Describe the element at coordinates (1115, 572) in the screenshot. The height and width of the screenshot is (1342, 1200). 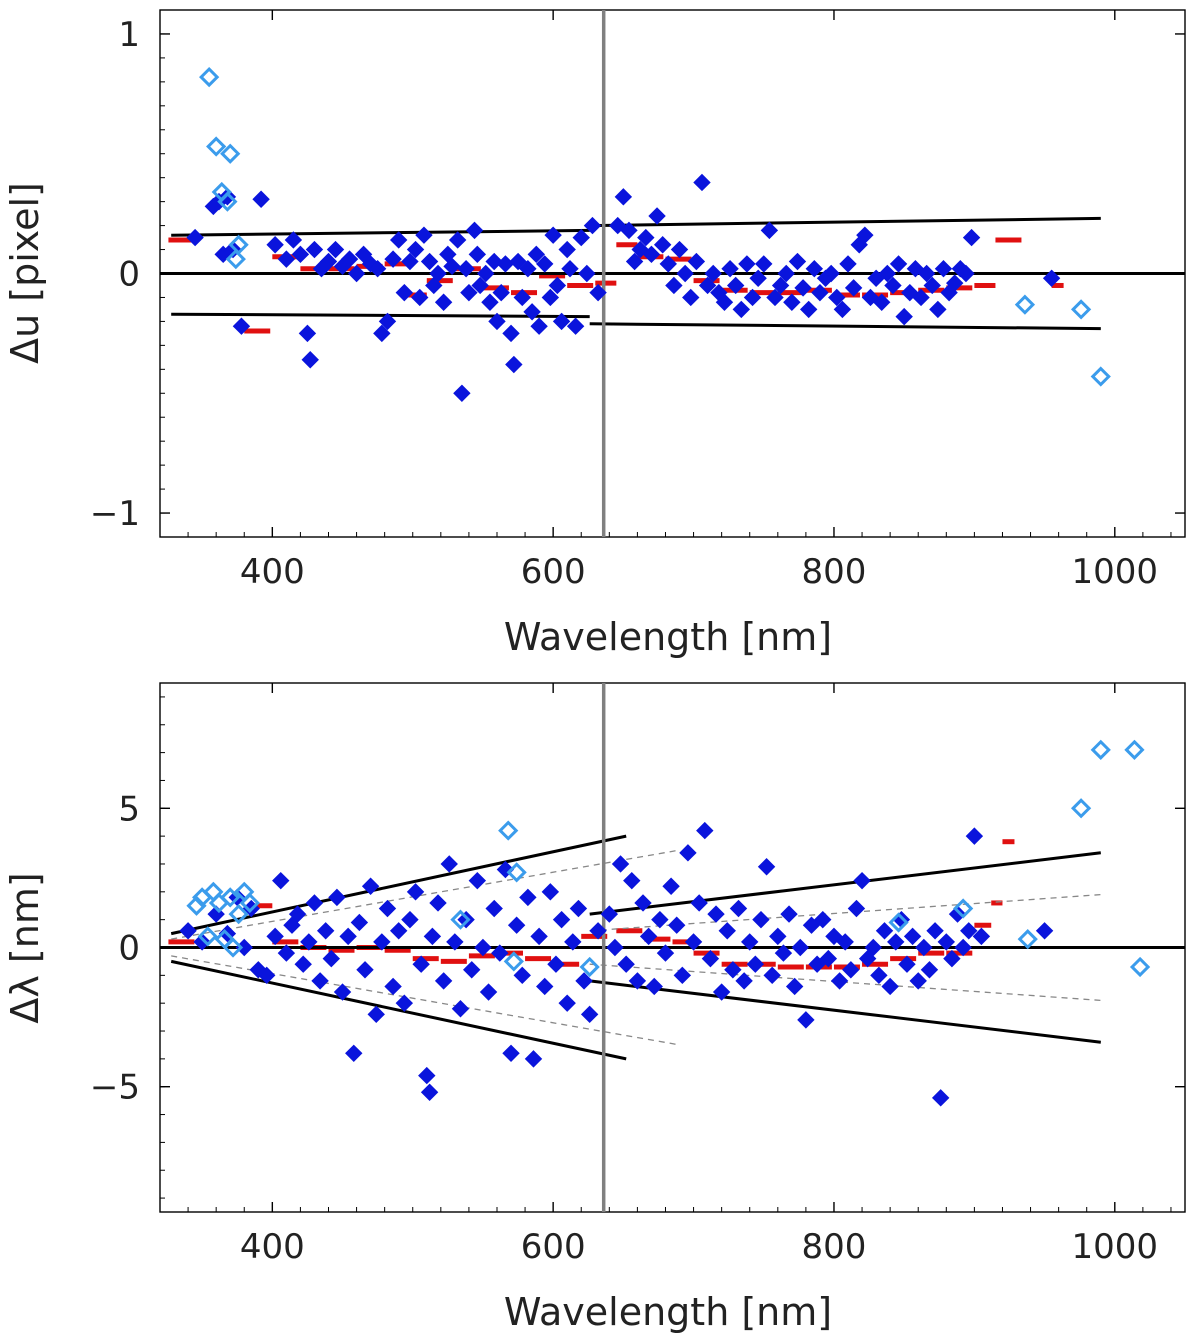
I see `du-x-tick-label: 1000` at that location.